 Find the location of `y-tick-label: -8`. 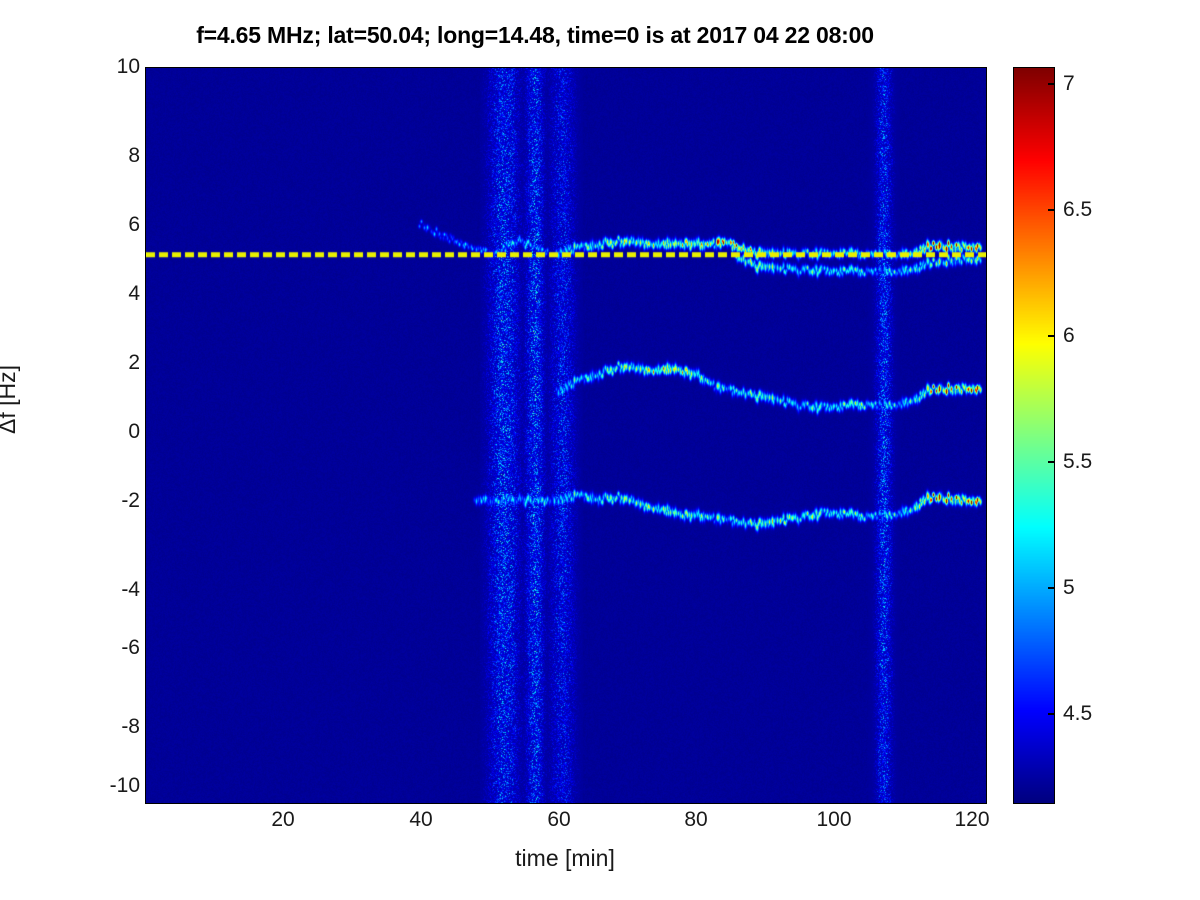

y-tick-label: -8 is located at coordinates (130, 726).